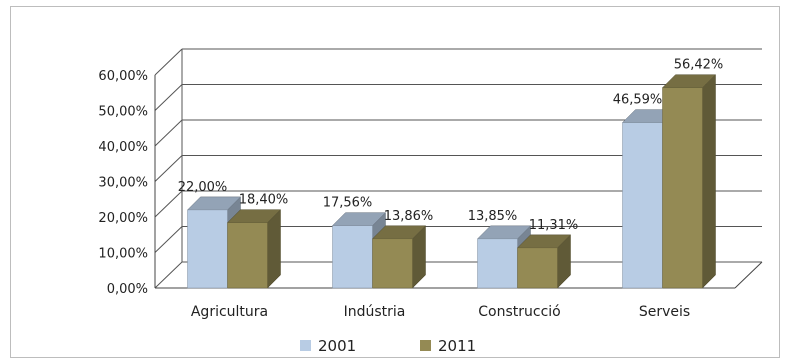 The width and height of the screenshot is (792, 363). What do you see at coordinates (123, 147) in the screenshot?
I see `y-tick-label: 40,00%` at bounding box center [123, 147].